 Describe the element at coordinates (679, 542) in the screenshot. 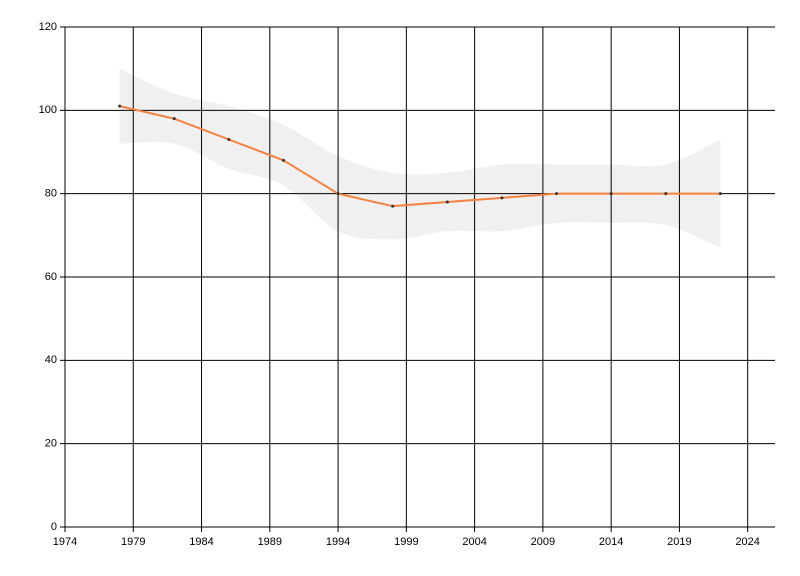

I see `x-tick-label: 2019` at that location.